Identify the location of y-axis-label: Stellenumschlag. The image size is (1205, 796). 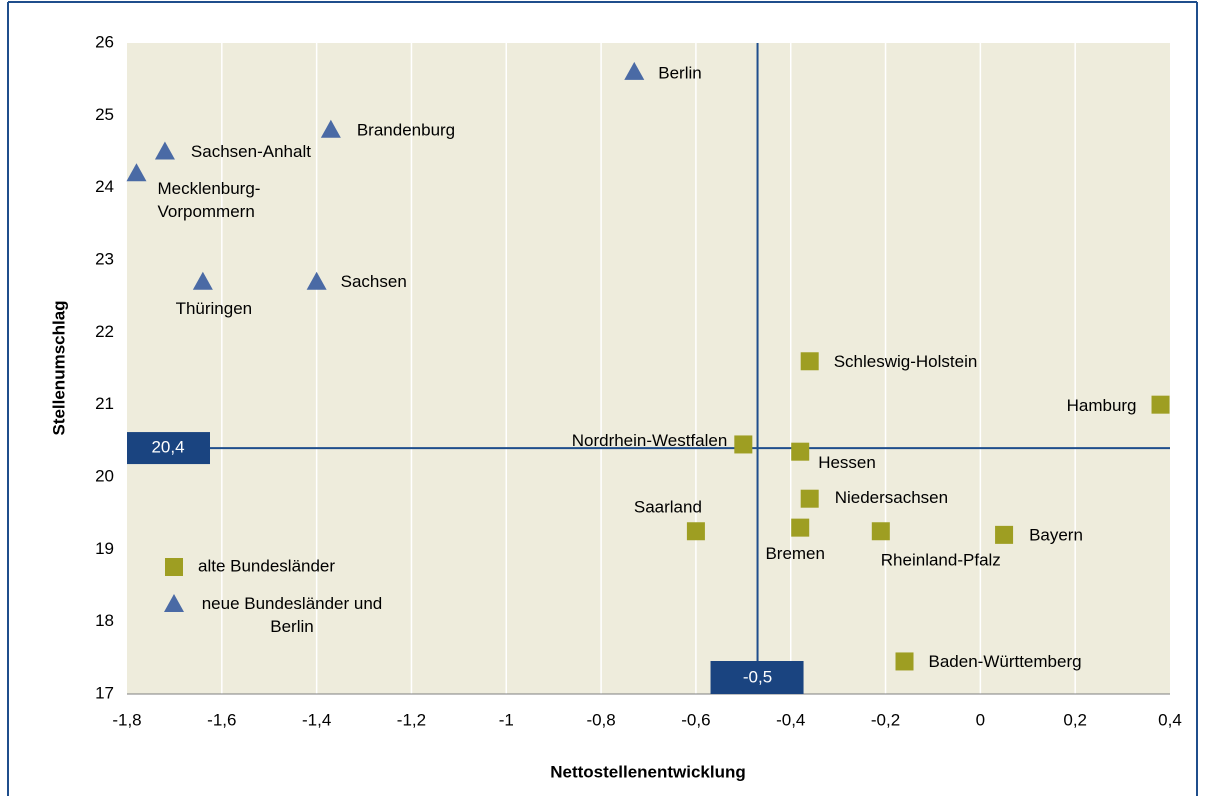
(58, 367).